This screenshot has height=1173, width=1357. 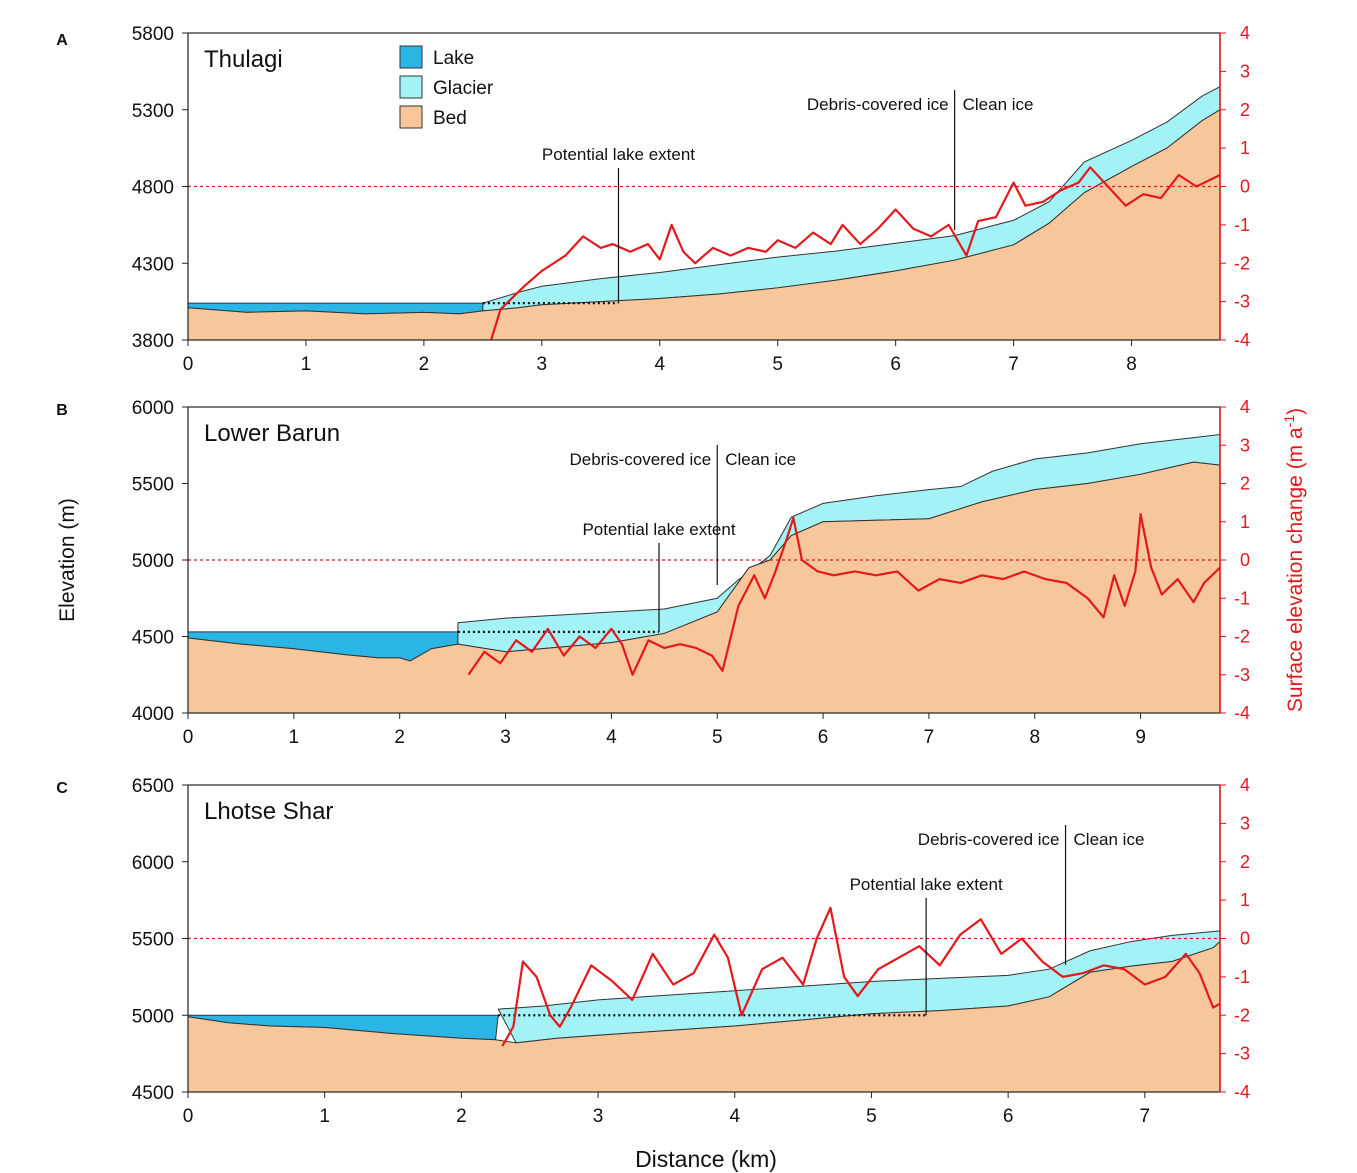 What do you see at coordinates (62, 410) in the screenshot?
I see `panel-letter: B` at bounding box center [62, 410].